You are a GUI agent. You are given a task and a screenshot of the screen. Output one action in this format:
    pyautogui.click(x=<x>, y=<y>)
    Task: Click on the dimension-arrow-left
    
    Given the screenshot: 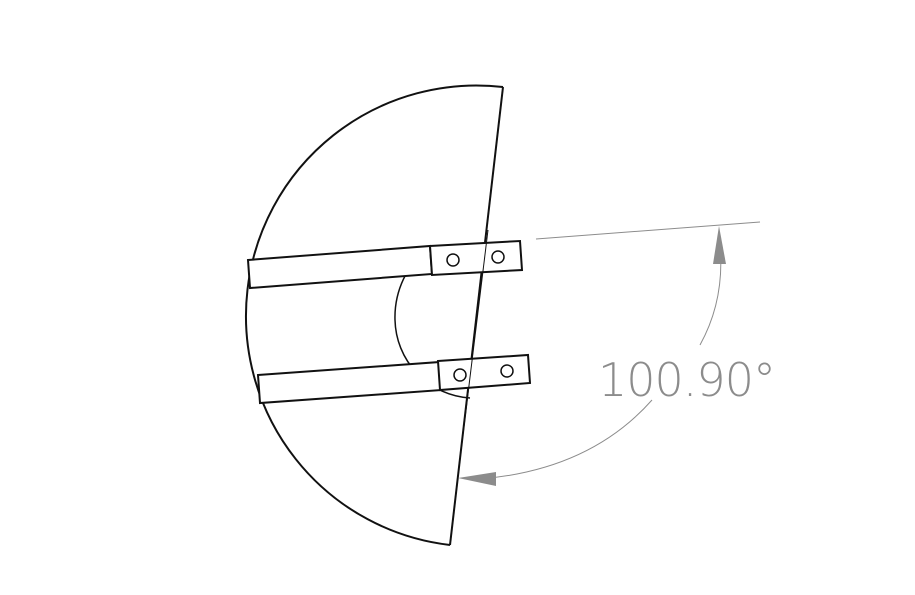 What is the action you would take?
    pyautogui.click(x=477, y=479)
    